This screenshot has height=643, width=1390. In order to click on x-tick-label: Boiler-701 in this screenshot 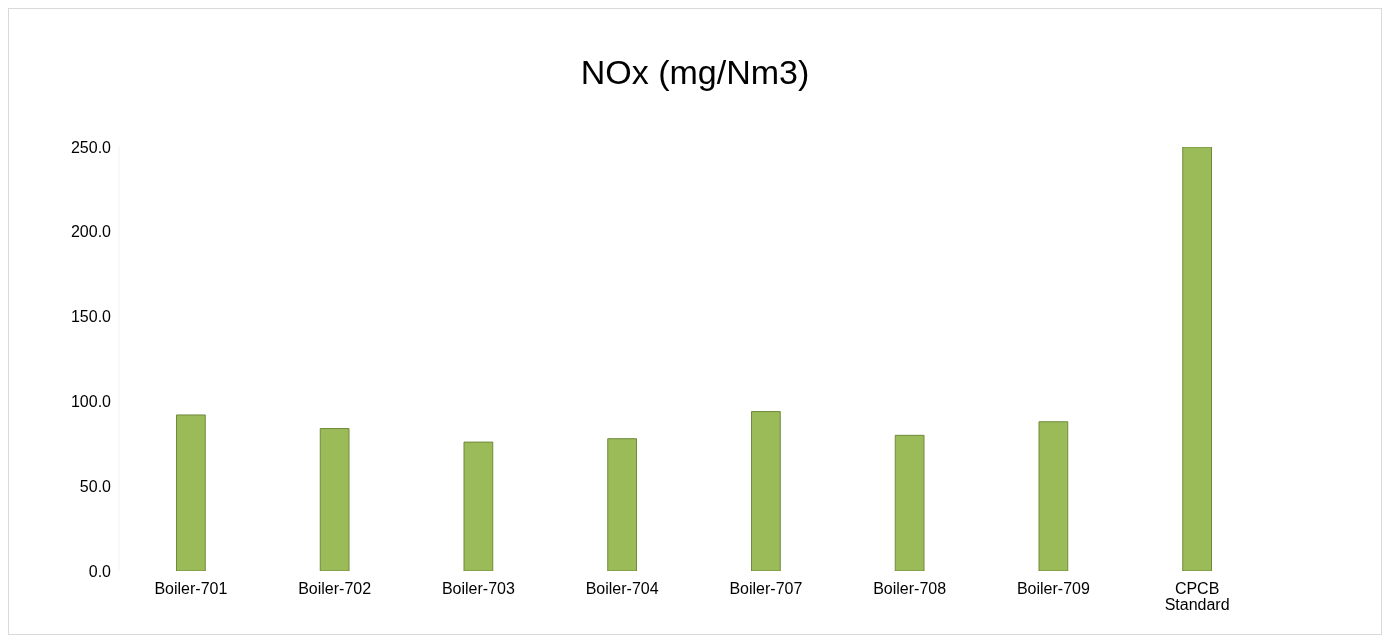, I will do `click(191, 589)`.